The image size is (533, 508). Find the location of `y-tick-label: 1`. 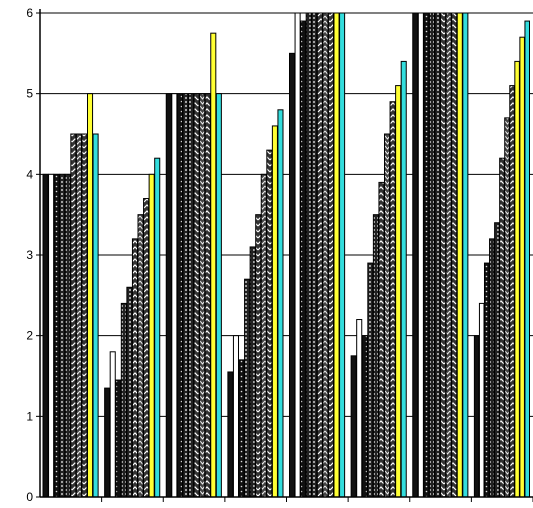

y-tick-label: 1 is located at coordinates (29, 416).